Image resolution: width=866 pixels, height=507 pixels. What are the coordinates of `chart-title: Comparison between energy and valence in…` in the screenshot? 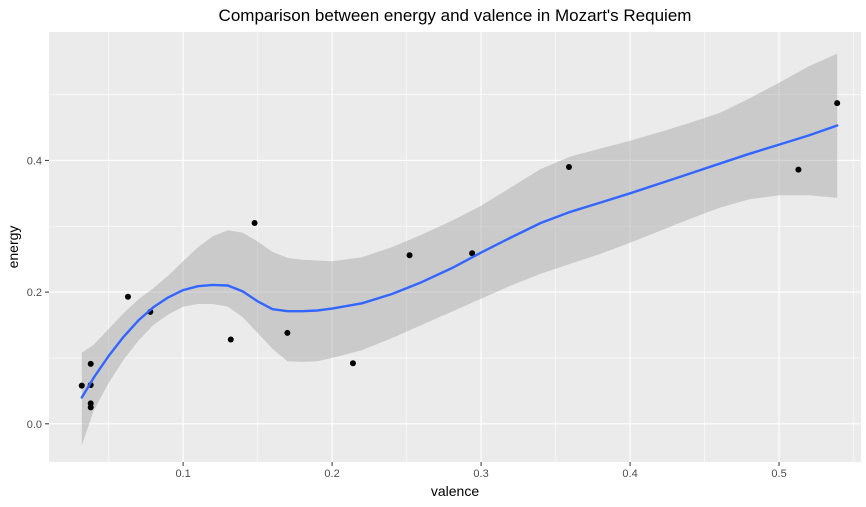 It's located at (455, 15).